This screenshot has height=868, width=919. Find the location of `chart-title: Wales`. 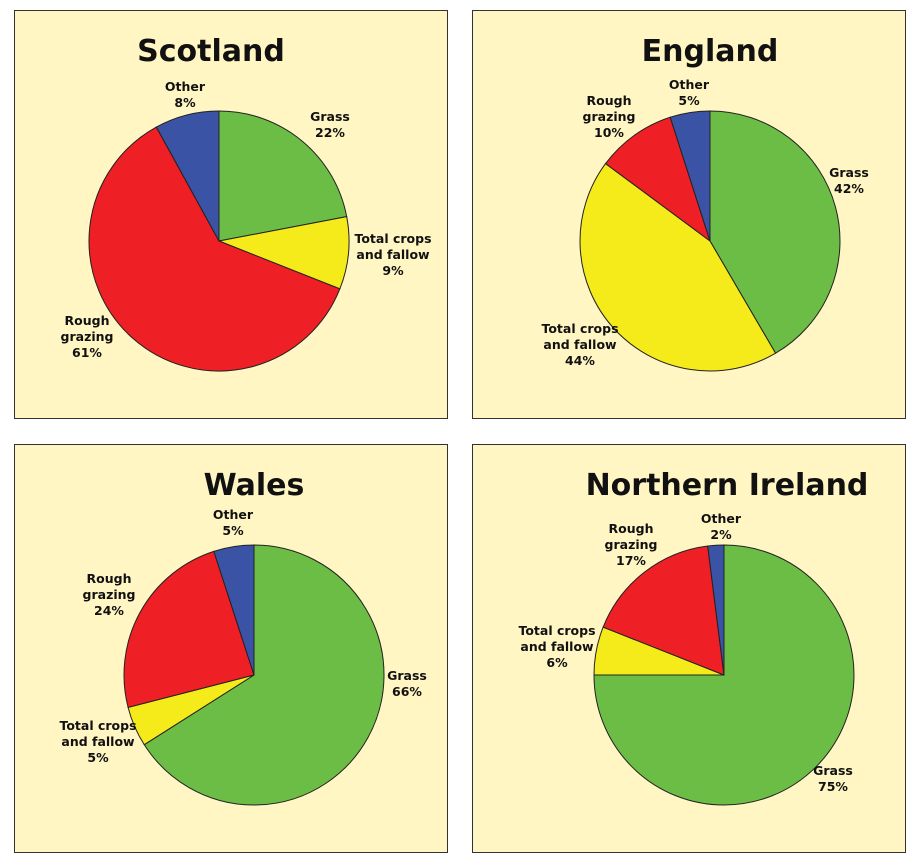

chart-title: Wales is located at coordinates (254, 485).